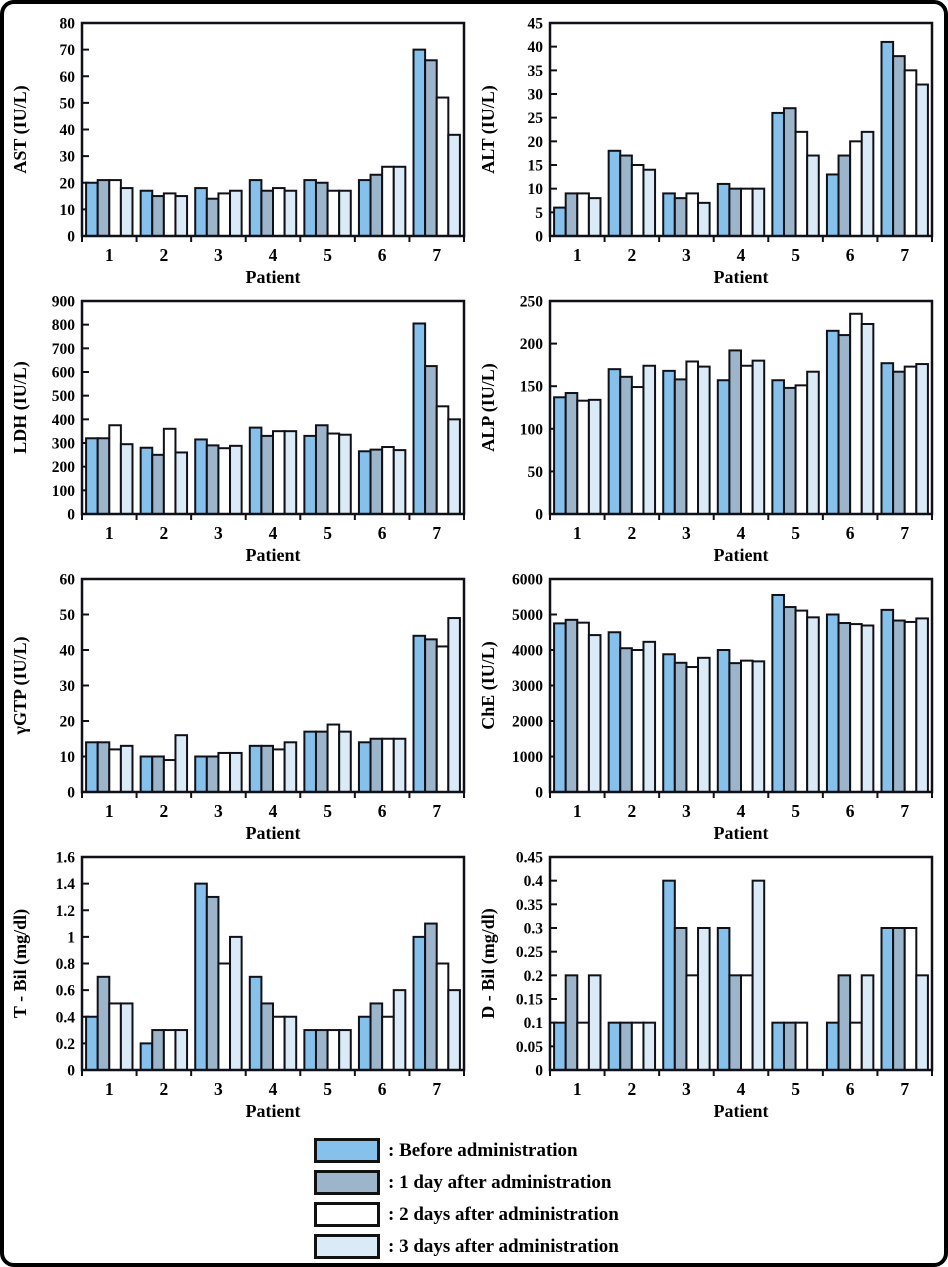 The image size is (948, 1267). I want to click on bar-patient2-series3, so click(637, 1046).